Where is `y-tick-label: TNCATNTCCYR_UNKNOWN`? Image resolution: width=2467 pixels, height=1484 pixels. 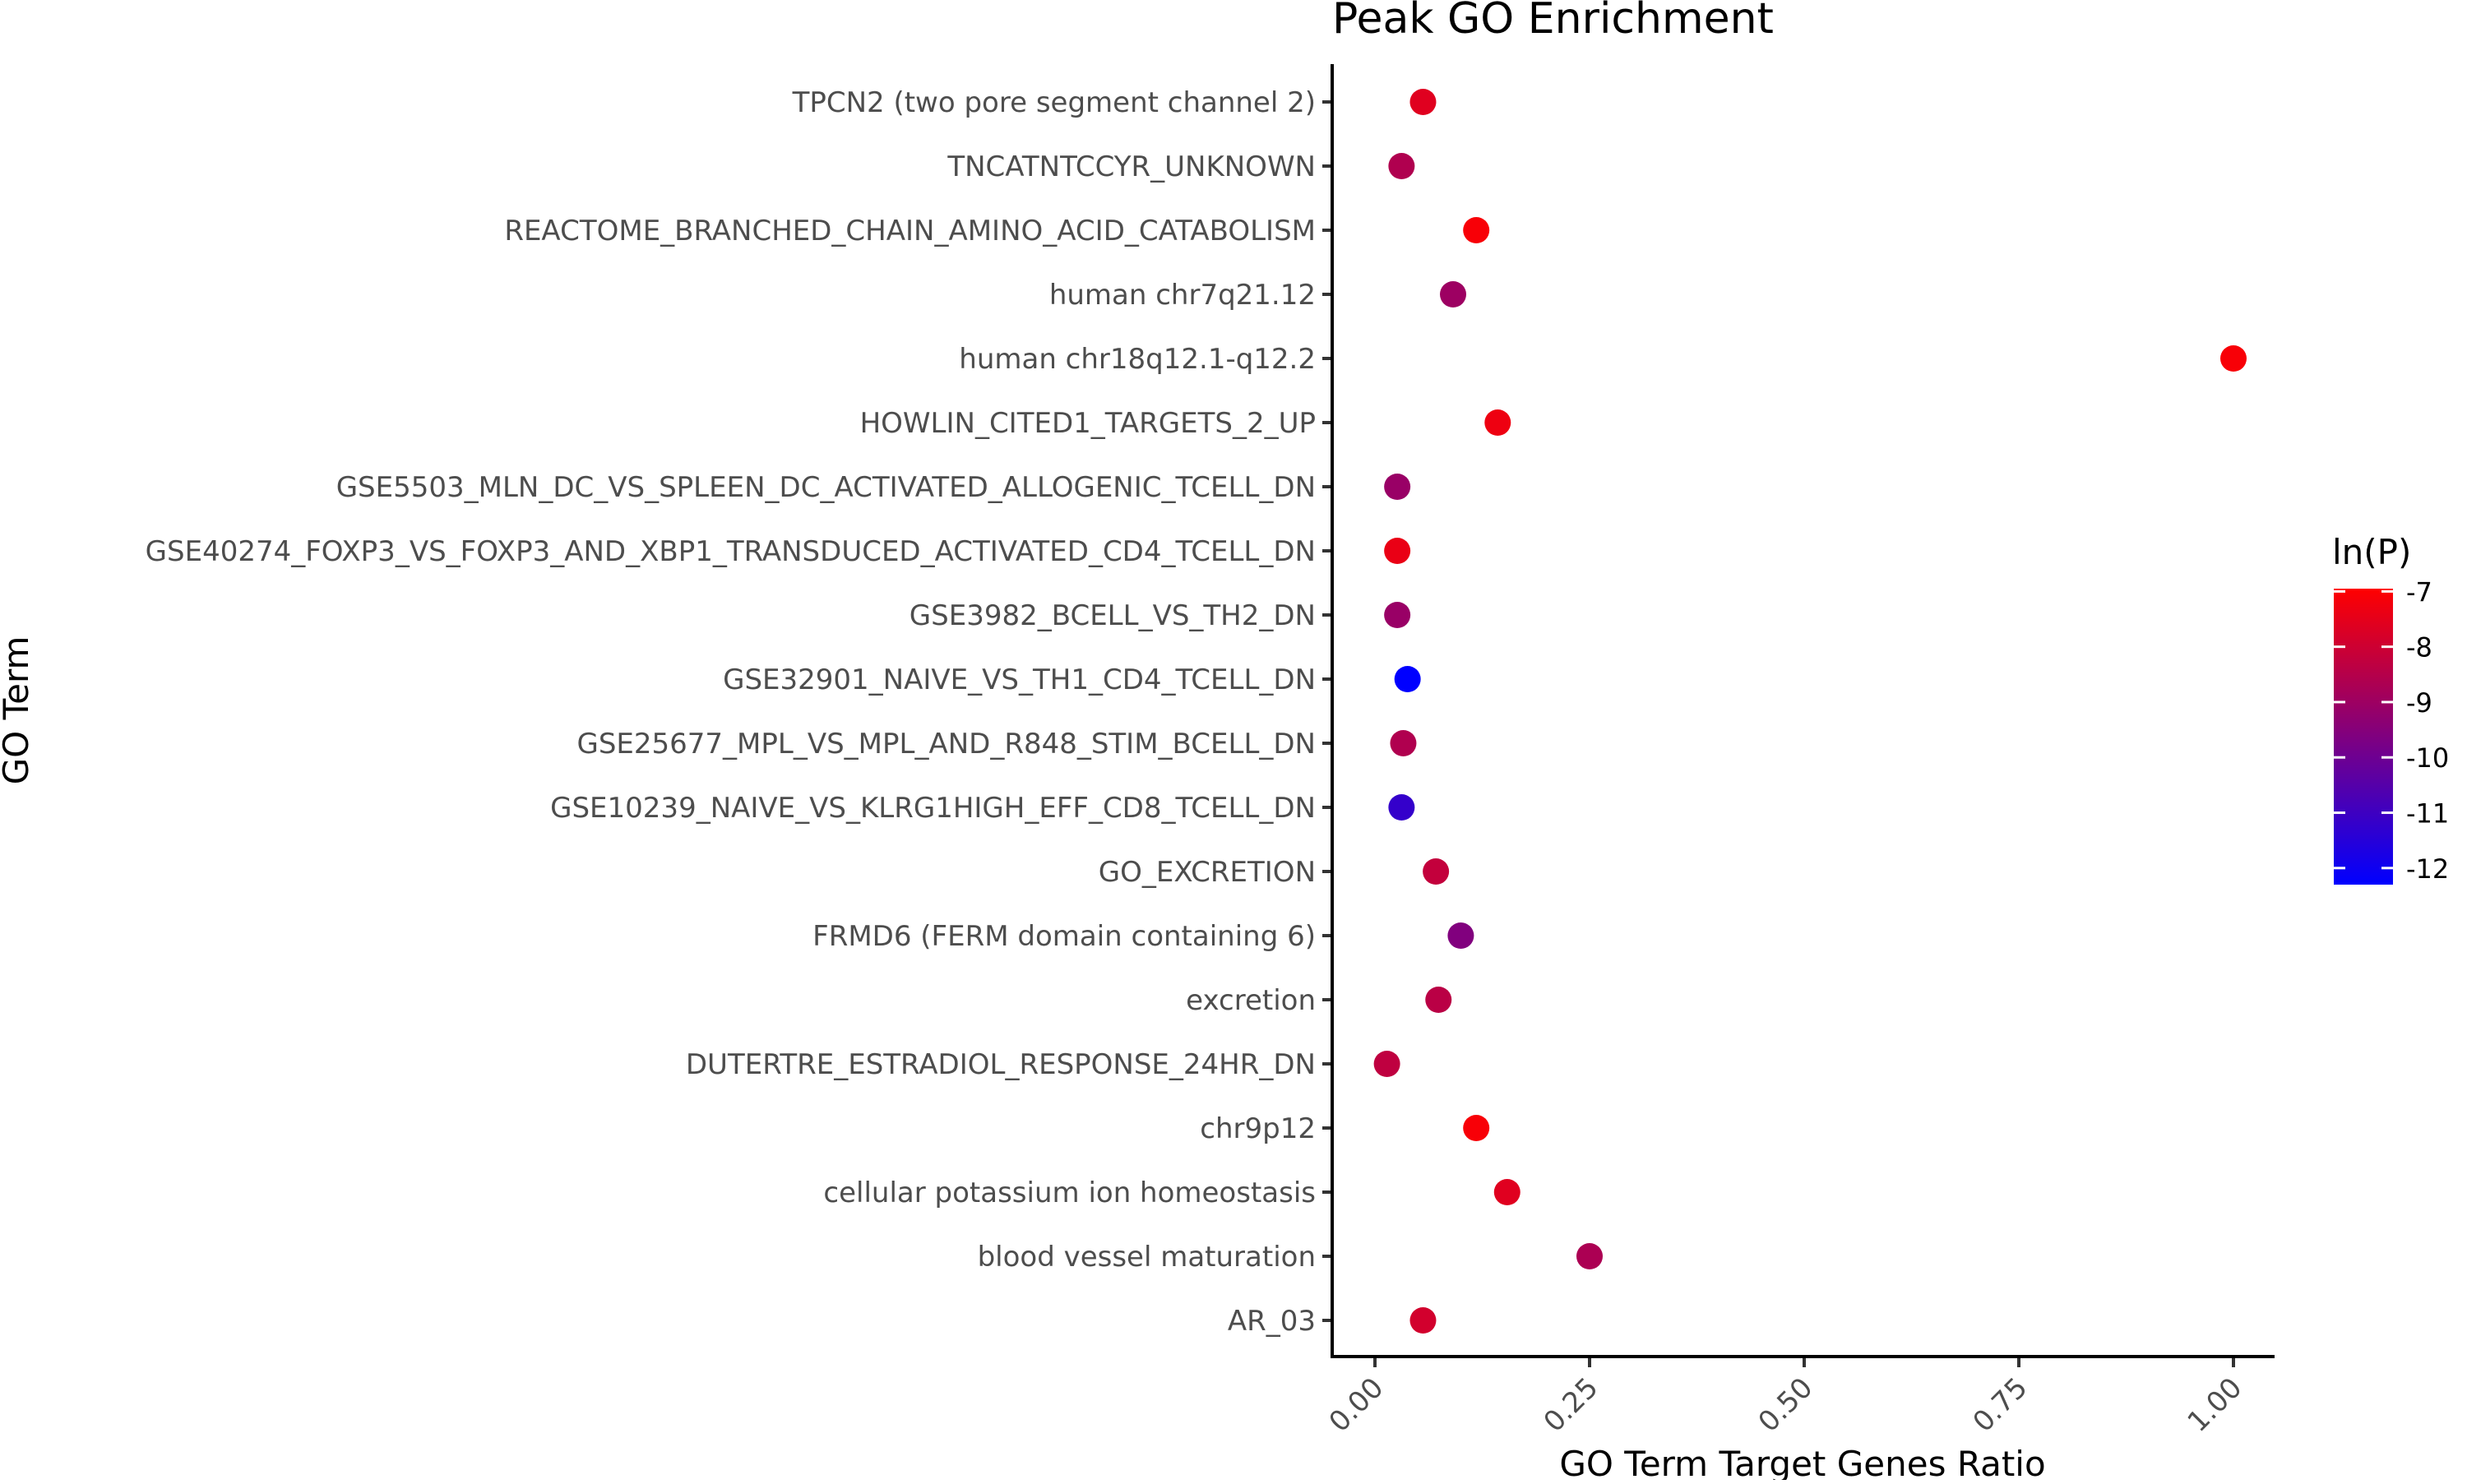
y-tick-label: TNCATNTCCYR_UNKNOWN is located at coordinates (1131, 167).